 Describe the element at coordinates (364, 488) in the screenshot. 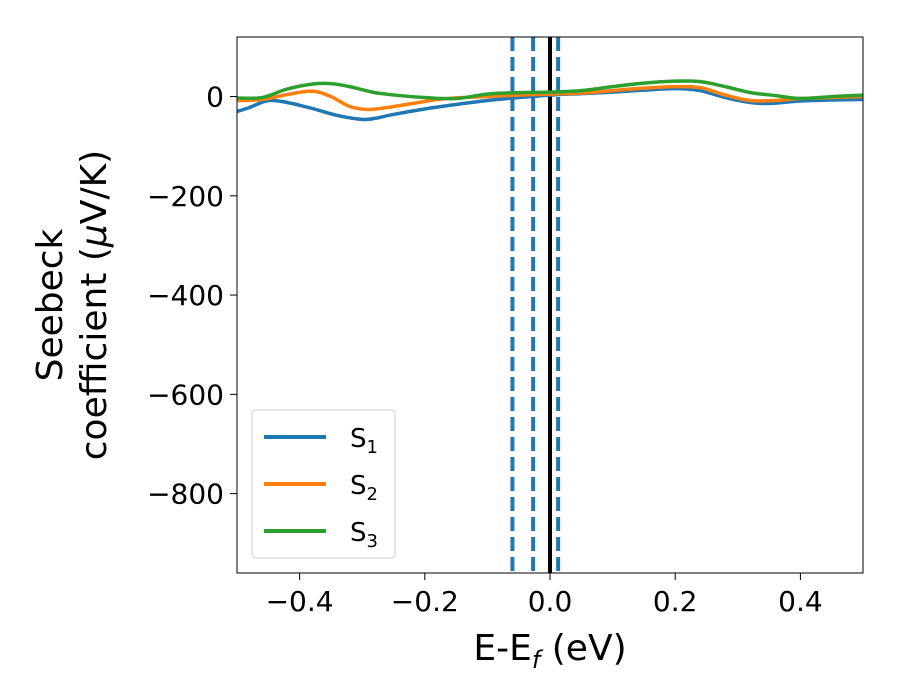

I see `legend-label-s2: S2` at that location.